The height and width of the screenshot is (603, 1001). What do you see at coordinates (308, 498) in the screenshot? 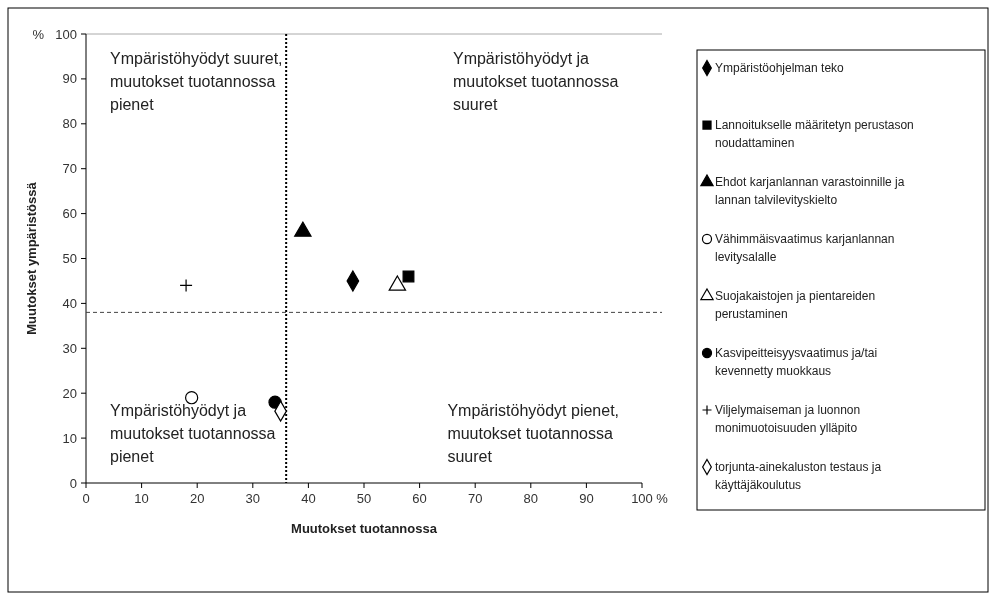
I see `x-tick-label: 40` at bounding box center [308, 498].